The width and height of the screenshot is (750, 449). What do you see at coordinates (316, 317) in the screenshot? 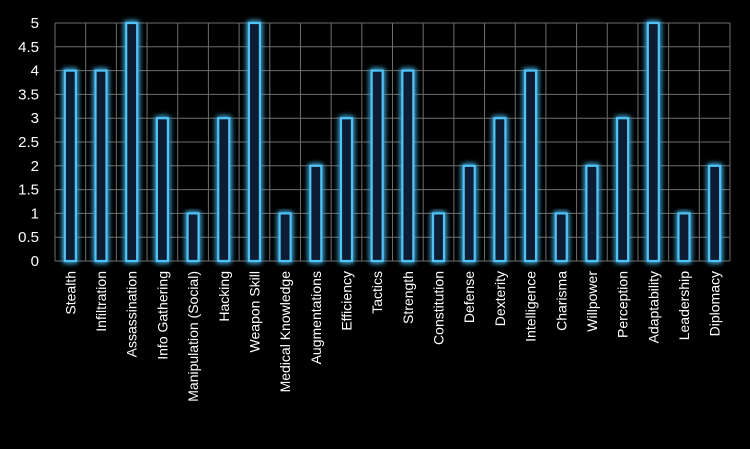
I see `x-tick-label: Augmentations` at bounding box center [316, 317].